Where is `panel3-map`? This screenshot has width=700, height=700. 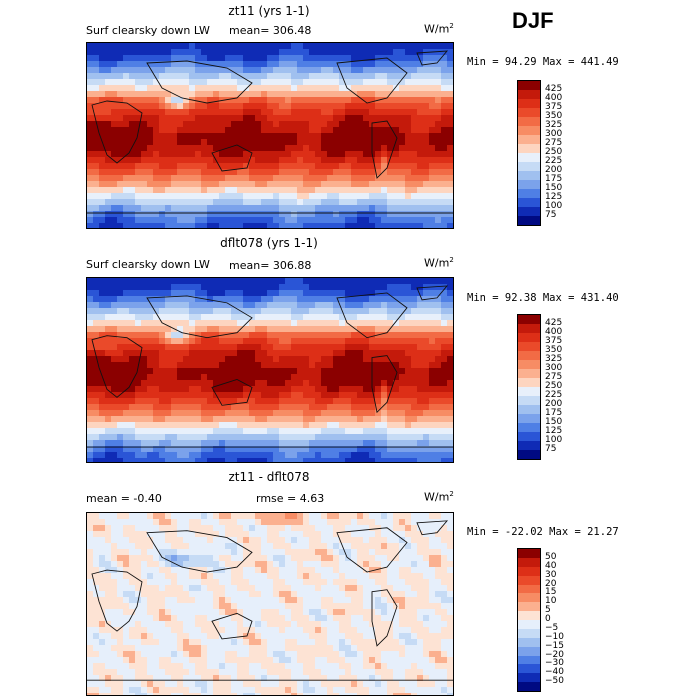
panel3-map is located at coordinates (270, 604).